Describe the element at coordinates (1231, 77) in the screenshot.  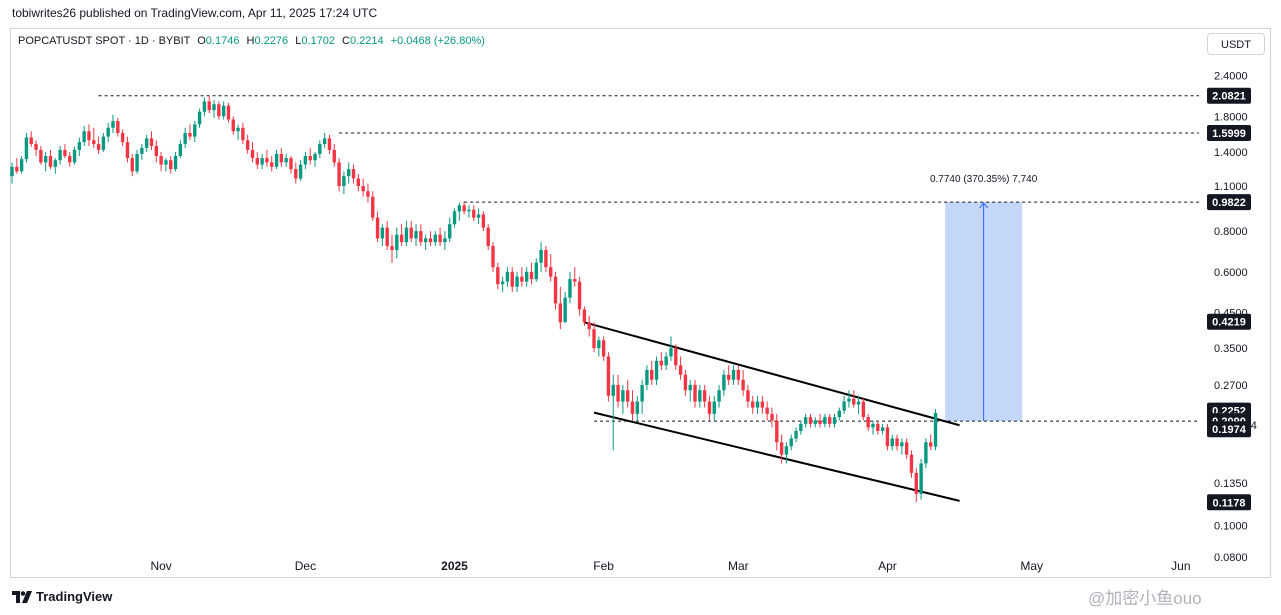
I see `price-axis-label: 2.4000` at that location.